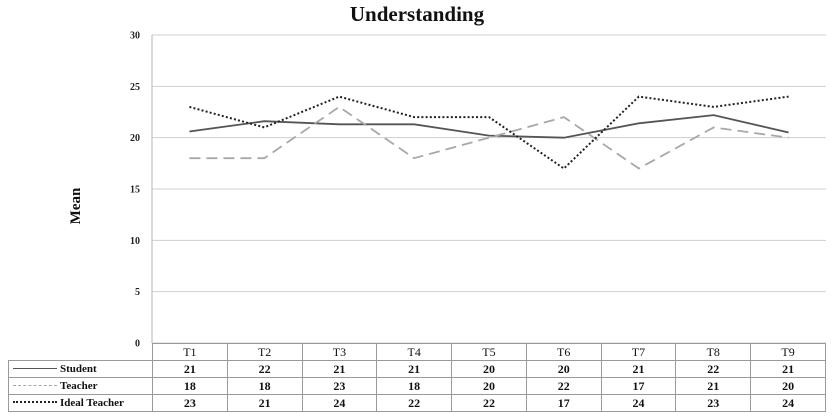 The image size is (834, 416). Describe the element at coordinates (92, 403) in the screenshot. I see `legend-label: Ideal Teacher` at that location.